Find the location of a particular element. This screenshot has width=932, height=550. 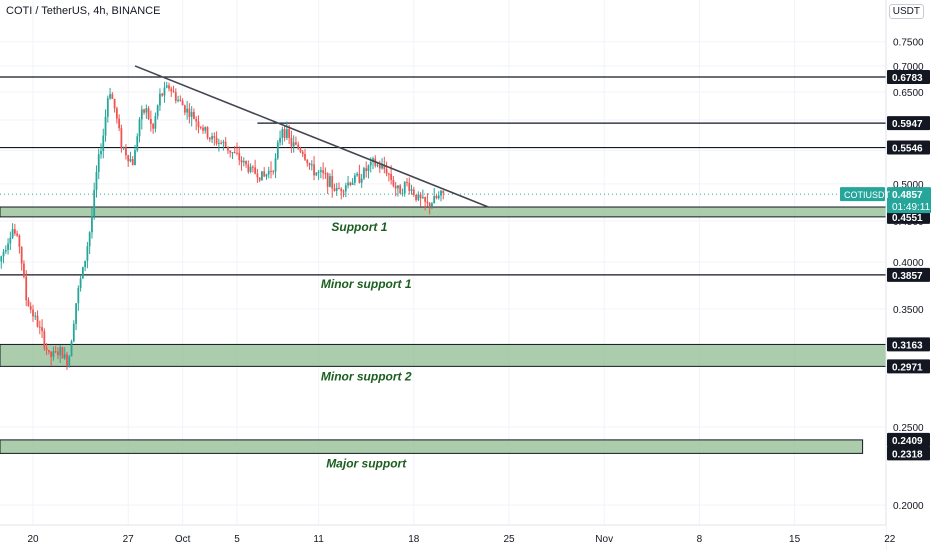

time-tick-label: 11 is located at coordinates (318, 539).